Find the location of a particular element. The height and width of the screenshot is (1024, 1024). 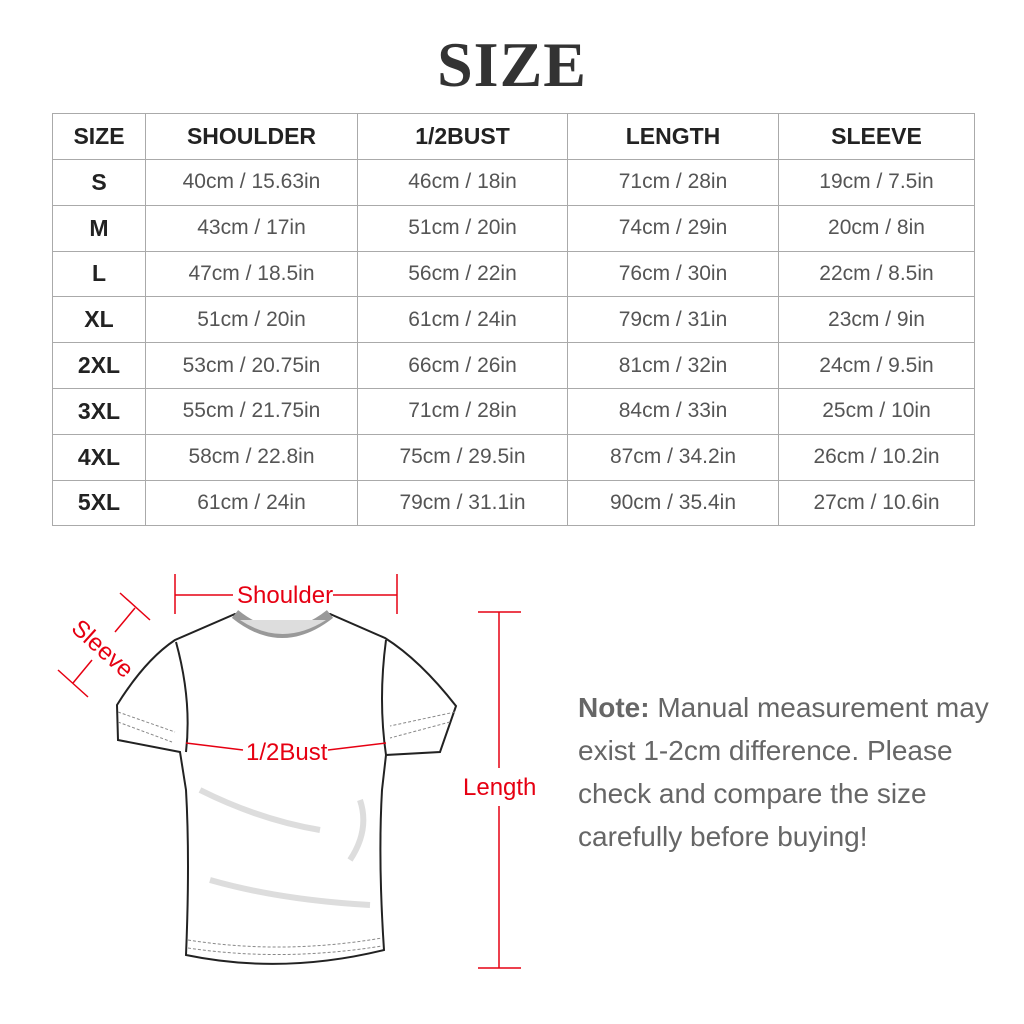

table-header-row: SIZE SHOULDER 1/2BUST LENGTH SLEEVE is located at coordinates (513, 136).